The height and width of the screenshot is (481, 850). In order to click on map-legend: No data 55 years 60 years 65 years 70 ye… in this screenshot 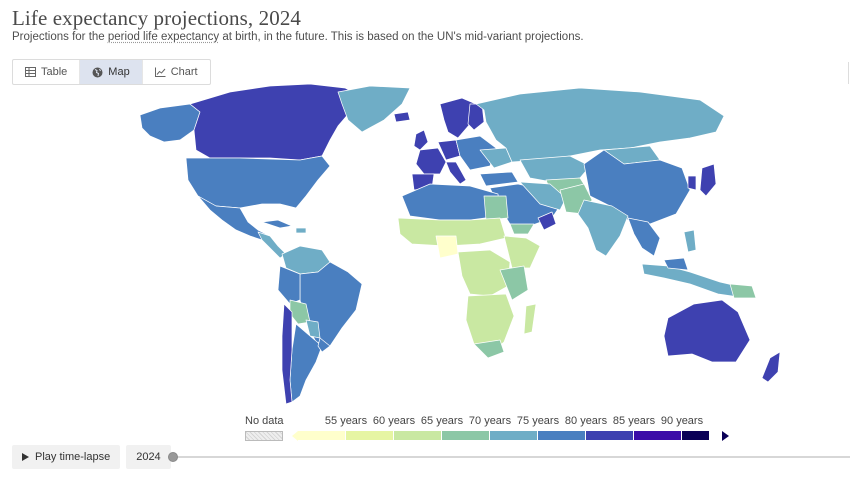, I will do `click(425, 428)`.